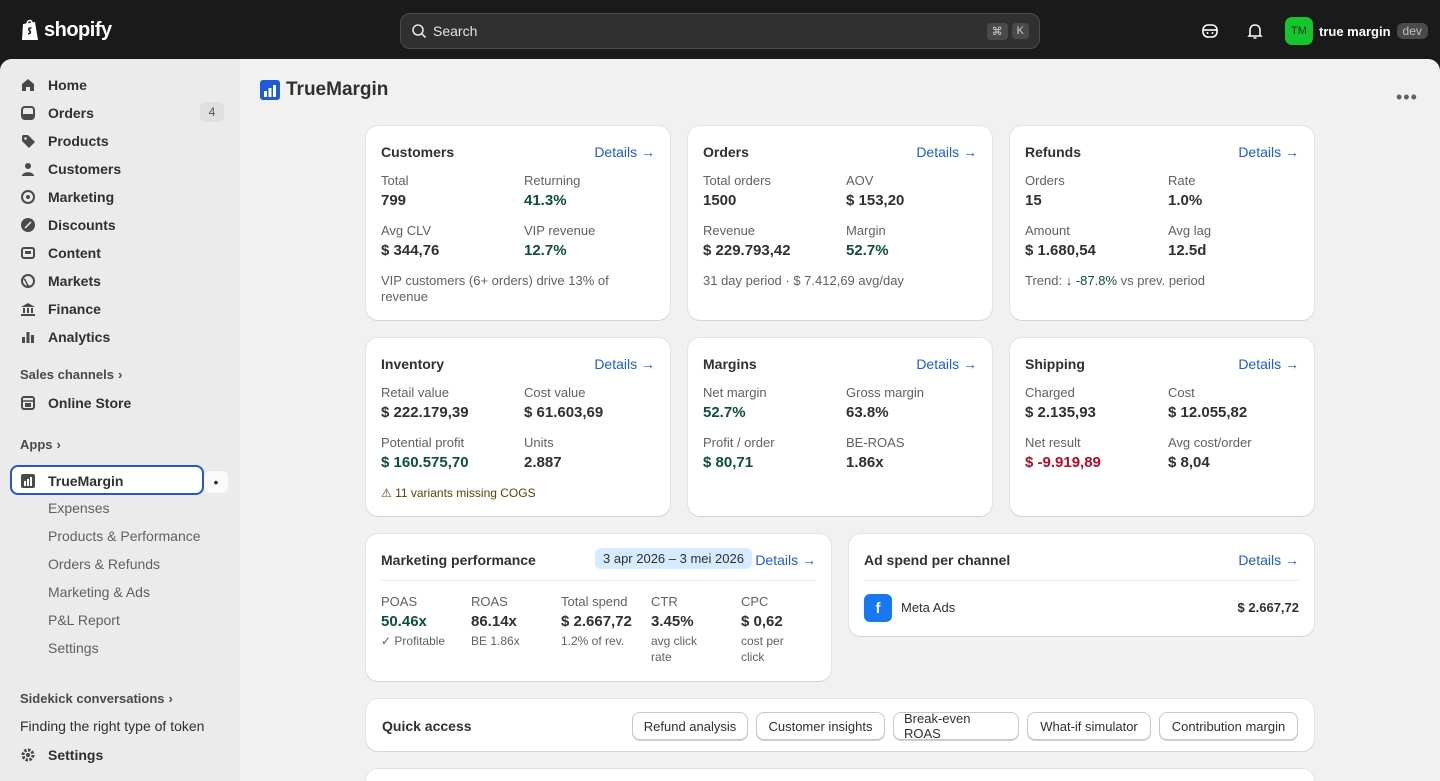 The width and height of the screenshot is (1440, 781). What do you see at coordinates (28, 403) in the screenshot?
I see `store-icon` at bounding box center [28, 403].